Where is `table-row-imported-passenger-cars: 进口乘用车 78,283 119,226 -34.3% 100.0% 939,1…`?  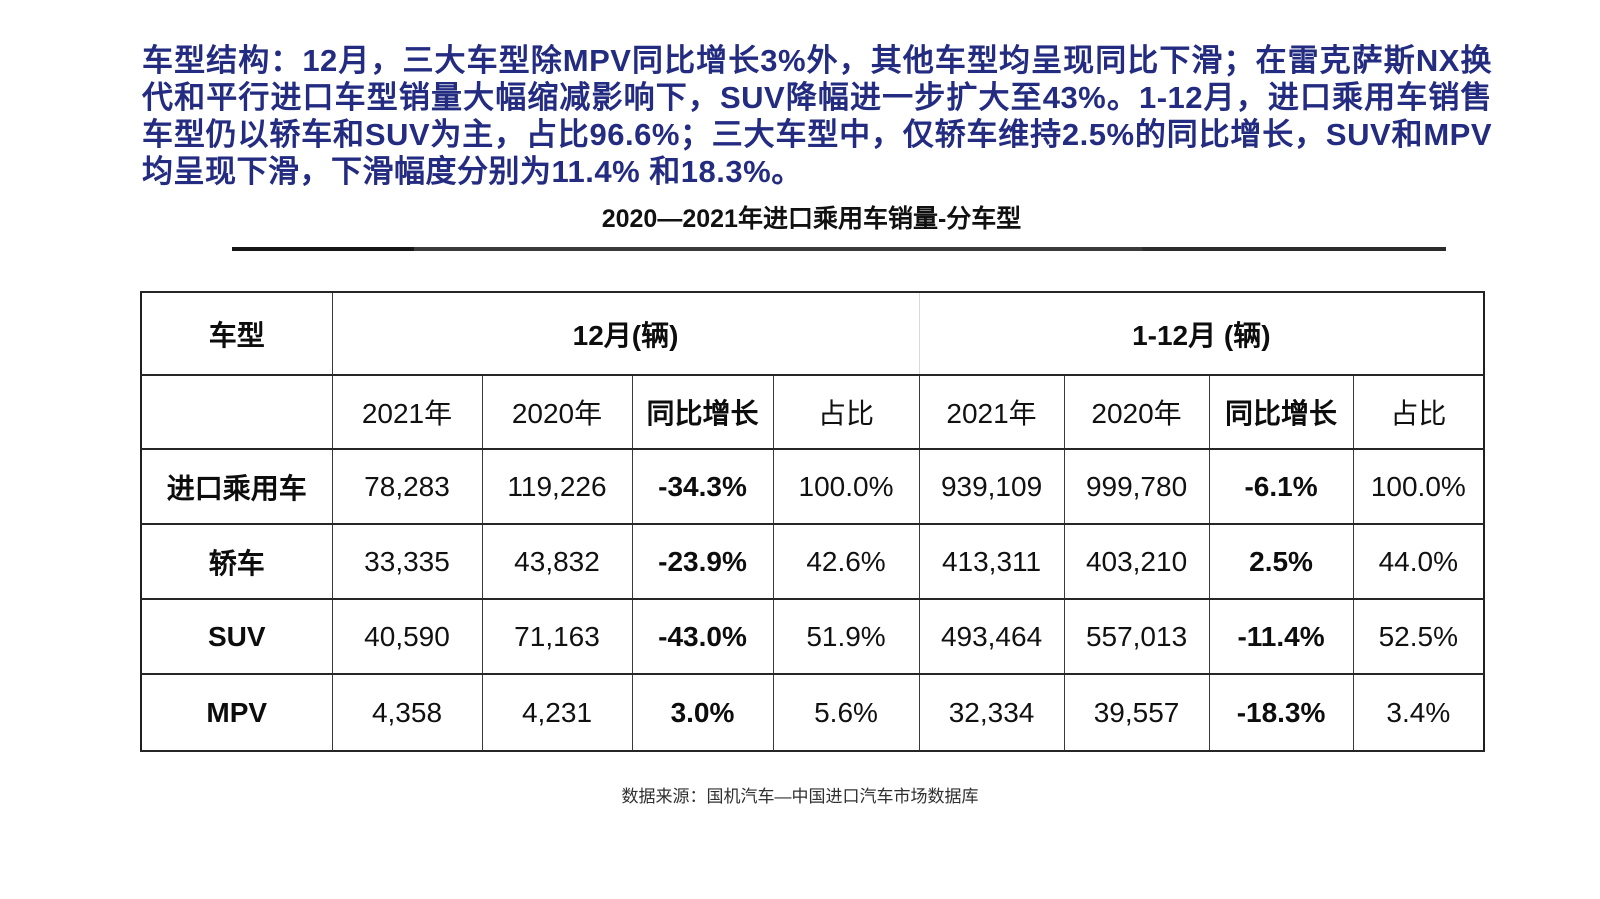
table-row-imported-passenger-cars: 进口乘用车 78,283 119,226 -34.3% 100.0% 939,1… is located at coordinates (812, 486).